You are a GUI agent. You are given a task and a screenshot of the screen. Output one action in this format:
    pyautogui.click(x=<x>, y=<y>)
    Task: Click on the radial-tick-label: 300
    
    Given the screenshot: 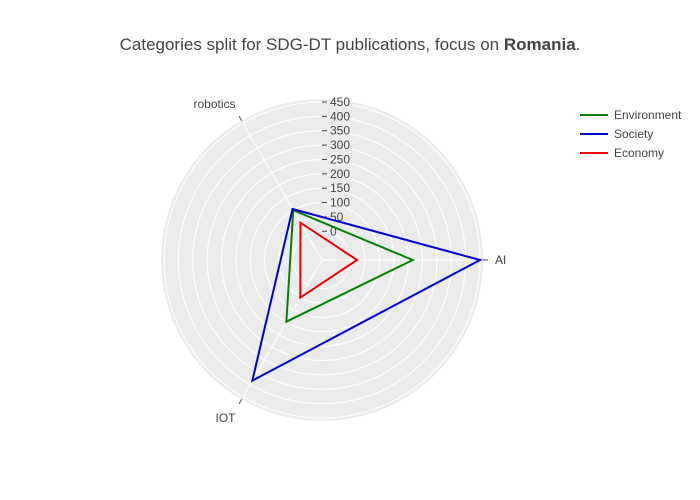 What is the action you would take?
    pyautogui.click(x=340, y=145)
    